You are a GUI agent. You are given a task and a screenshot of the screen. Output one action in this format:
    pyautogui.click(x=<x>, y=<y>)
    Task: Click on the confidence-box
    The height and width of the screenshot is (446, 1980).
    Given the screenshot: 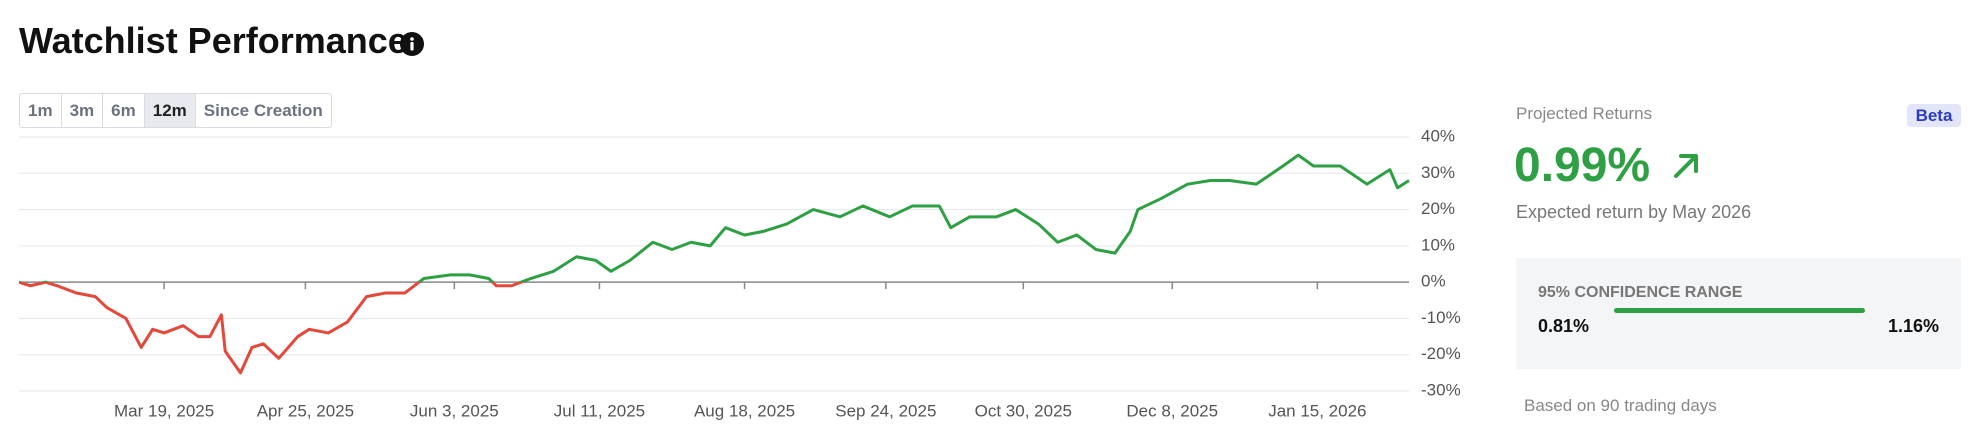 What is the action you would take?
    pyautogui.click(x=1738, y=313)
    